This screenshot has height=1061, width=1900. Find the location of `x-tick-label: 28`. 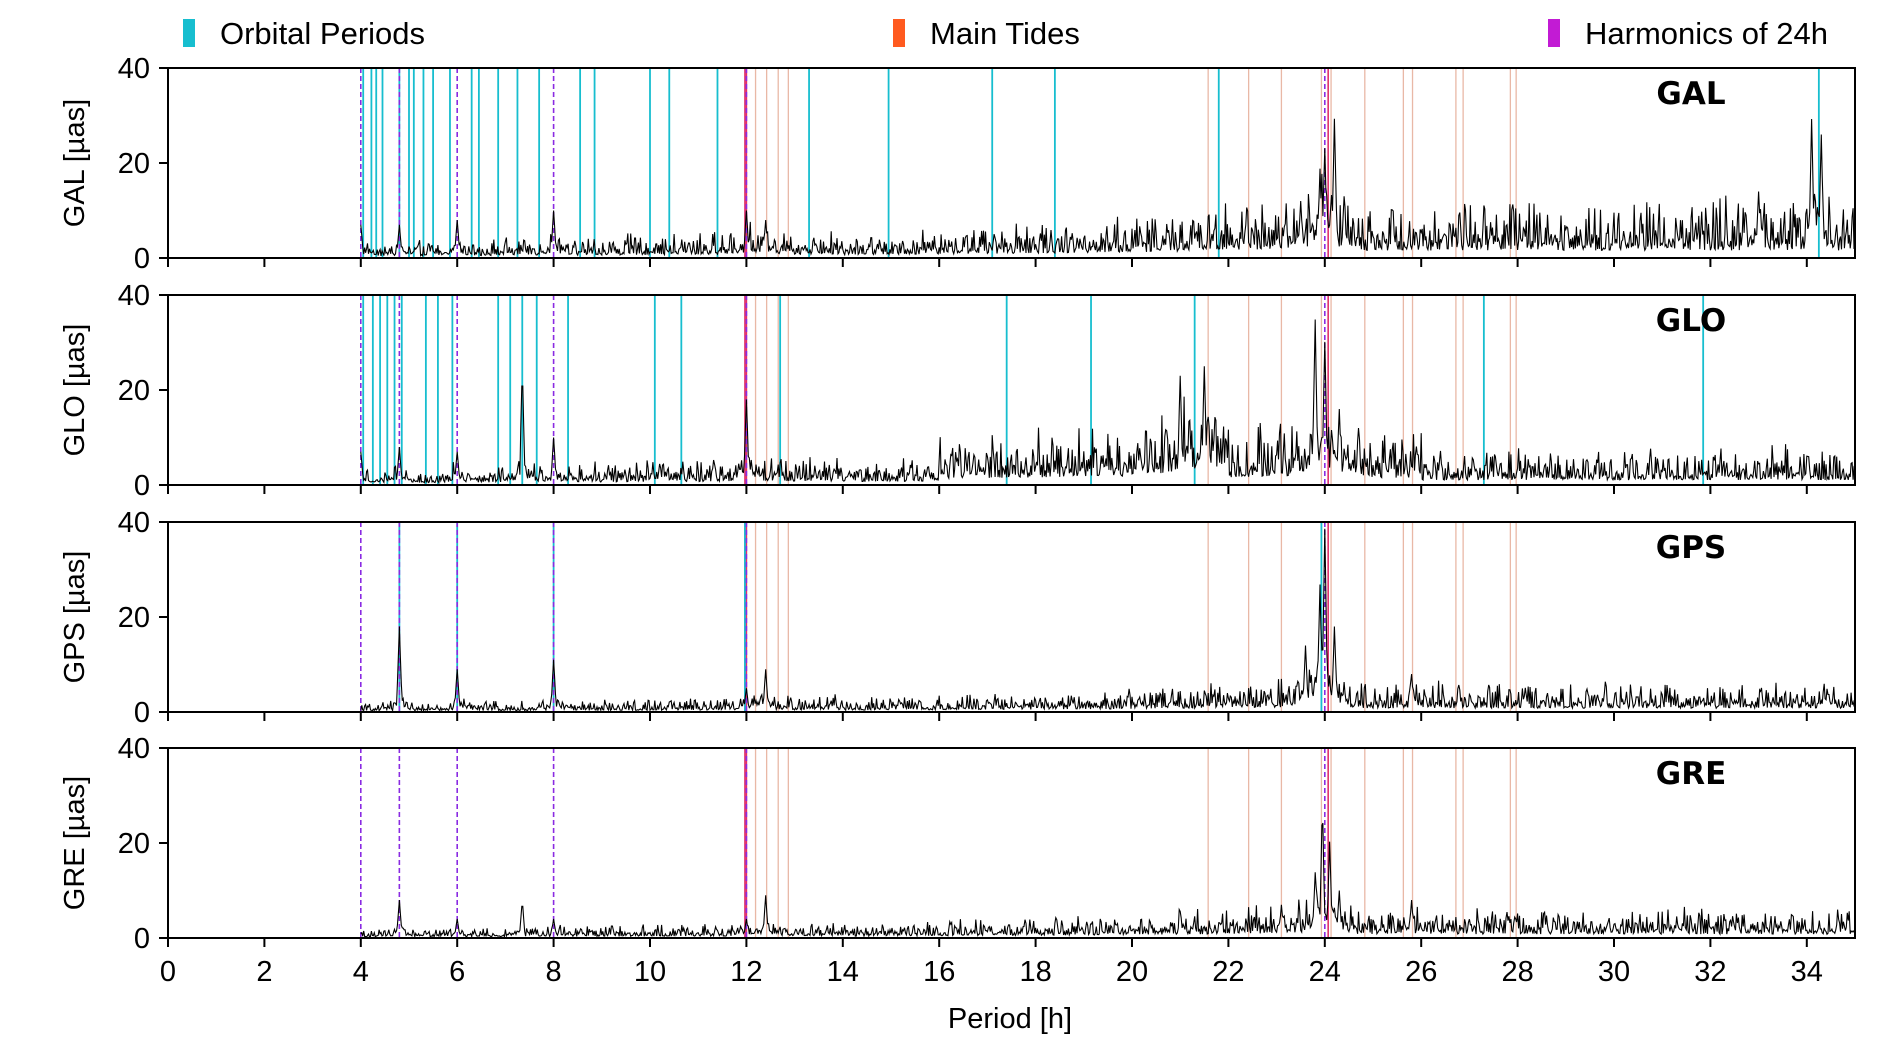

x-tick-label: 28 is located at coordinates (1517, 972).